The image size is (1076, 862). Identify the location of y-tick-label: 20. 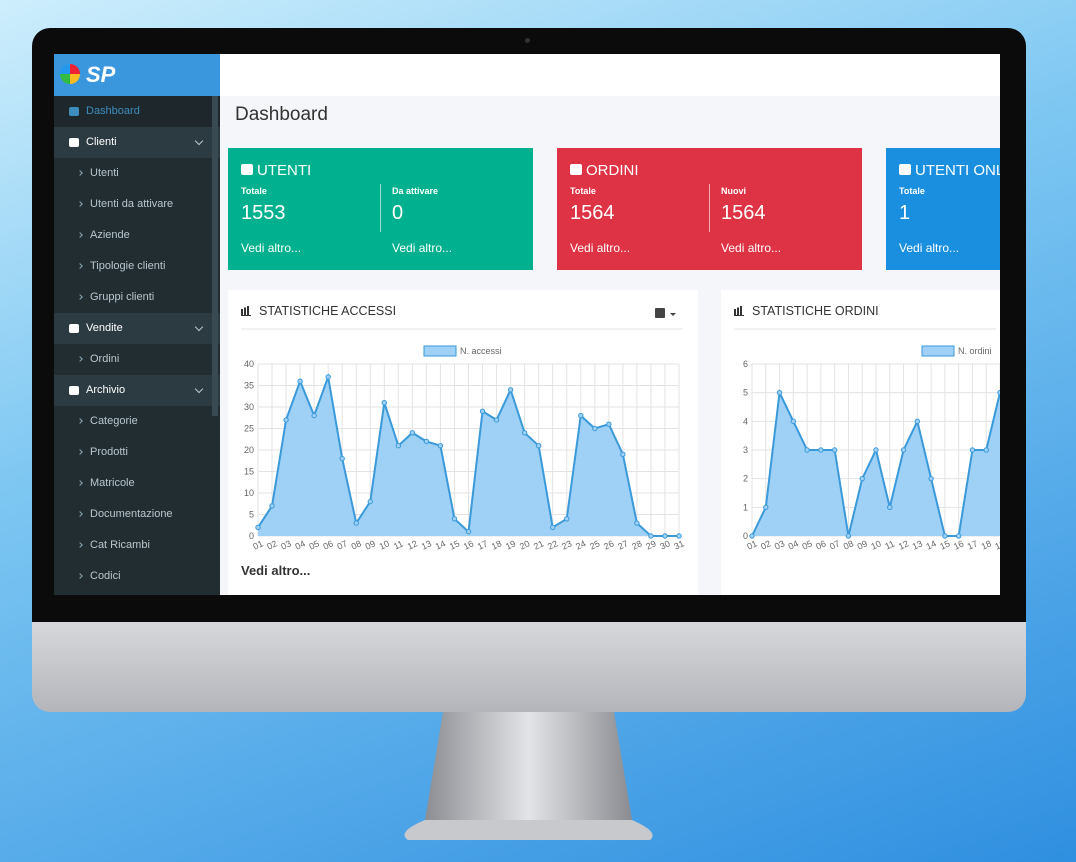
(249, 450).